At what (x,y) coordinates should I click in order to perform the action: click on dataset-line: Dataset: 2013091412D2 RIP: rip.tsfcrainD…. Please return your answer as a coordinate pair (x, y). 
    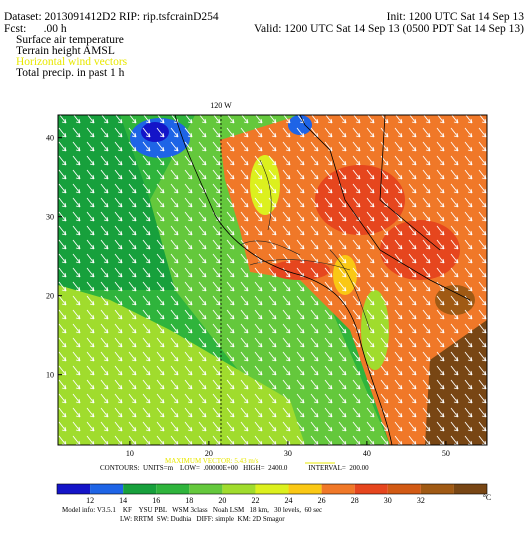
    Looking at the image, I should click on (111, 17).